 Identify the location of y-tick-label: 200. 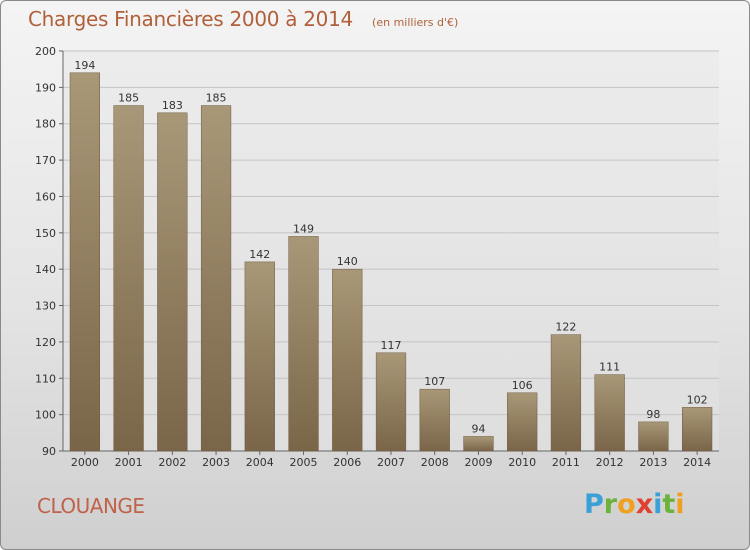
(45, 51).